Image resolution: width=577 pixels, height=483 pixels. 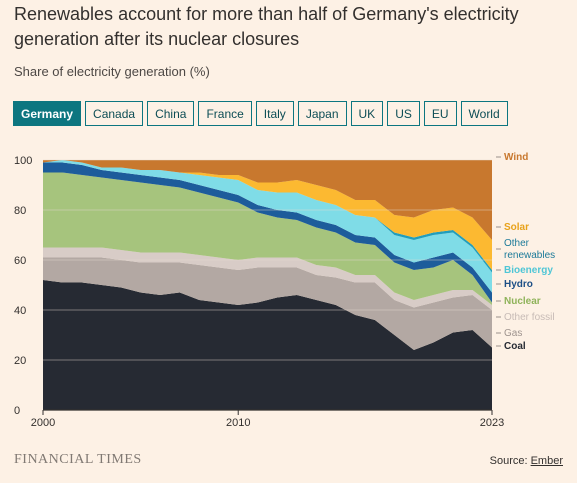 What do you see at coordinates (78, 459) in the screenshot?
I see `ft-logo: FINANCIAL TIMES` at bounding box center [78, 459].